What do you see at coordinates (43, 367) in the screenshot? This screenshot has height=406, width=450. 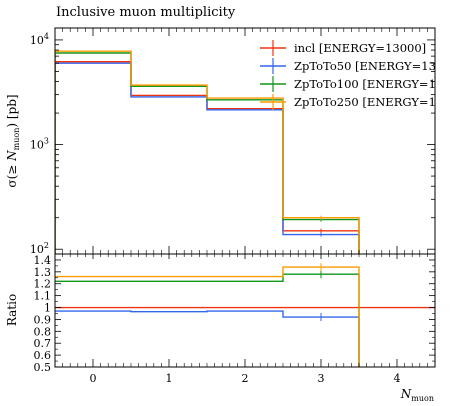 I see `ratio-tick-label-0: 0.5` at bounding box center [43, 367].